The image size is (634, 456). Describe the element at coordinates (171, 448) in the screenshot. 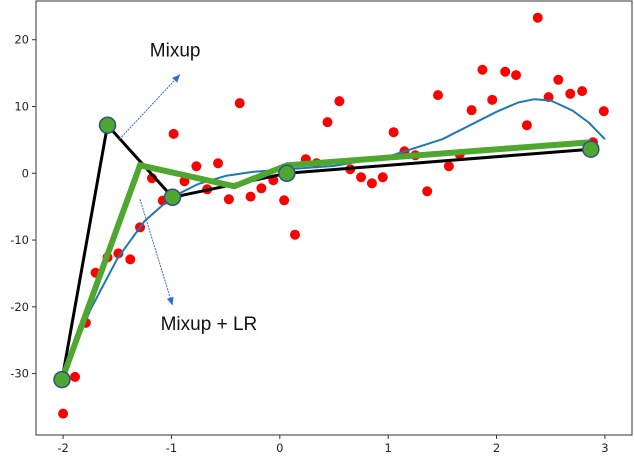

I see `x-tick-label: -1` at that location.